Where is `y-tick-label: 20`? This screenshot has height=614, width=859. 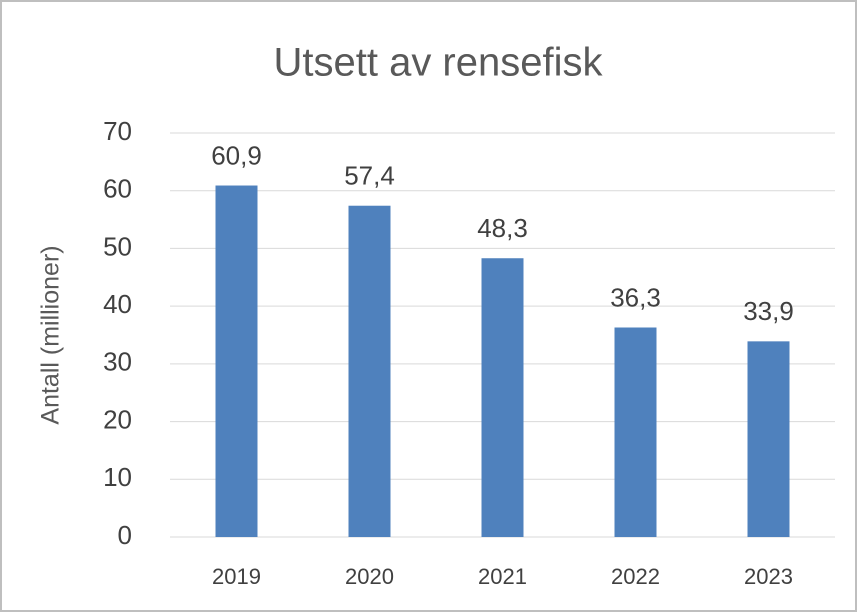 y-tick-label: 20 is located at coordinates (117, 419).